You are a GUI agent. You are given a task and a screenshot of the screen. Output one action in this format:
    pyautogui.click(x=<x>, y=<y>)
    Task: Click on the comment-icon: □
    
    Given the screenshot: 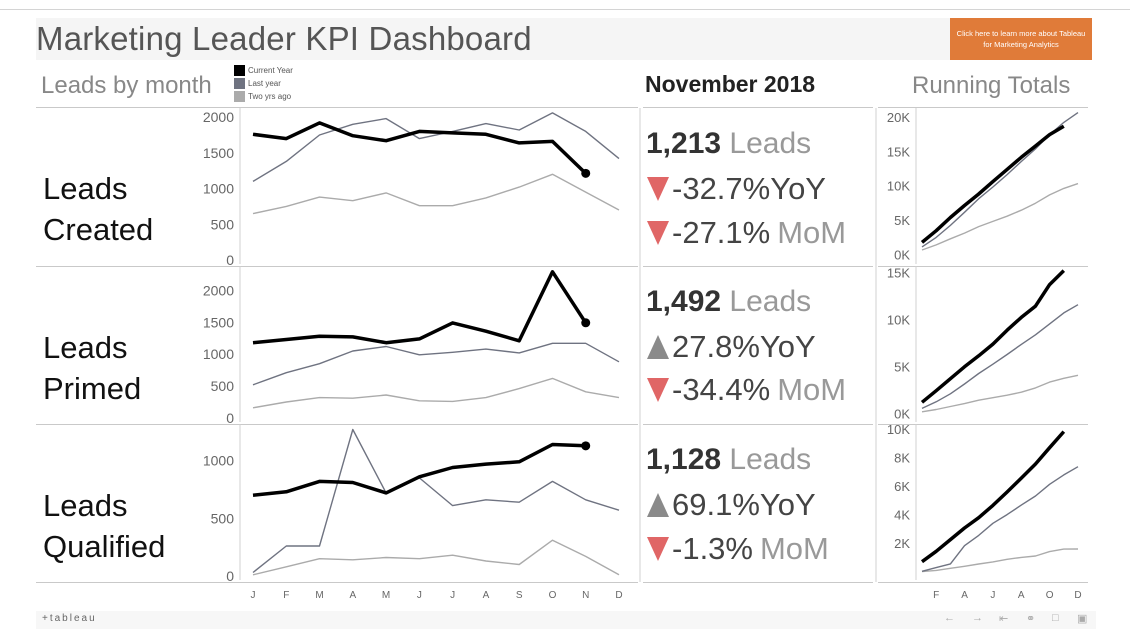 What is the action you would take?
    pyautogui.click(x=1055, y=618)
    